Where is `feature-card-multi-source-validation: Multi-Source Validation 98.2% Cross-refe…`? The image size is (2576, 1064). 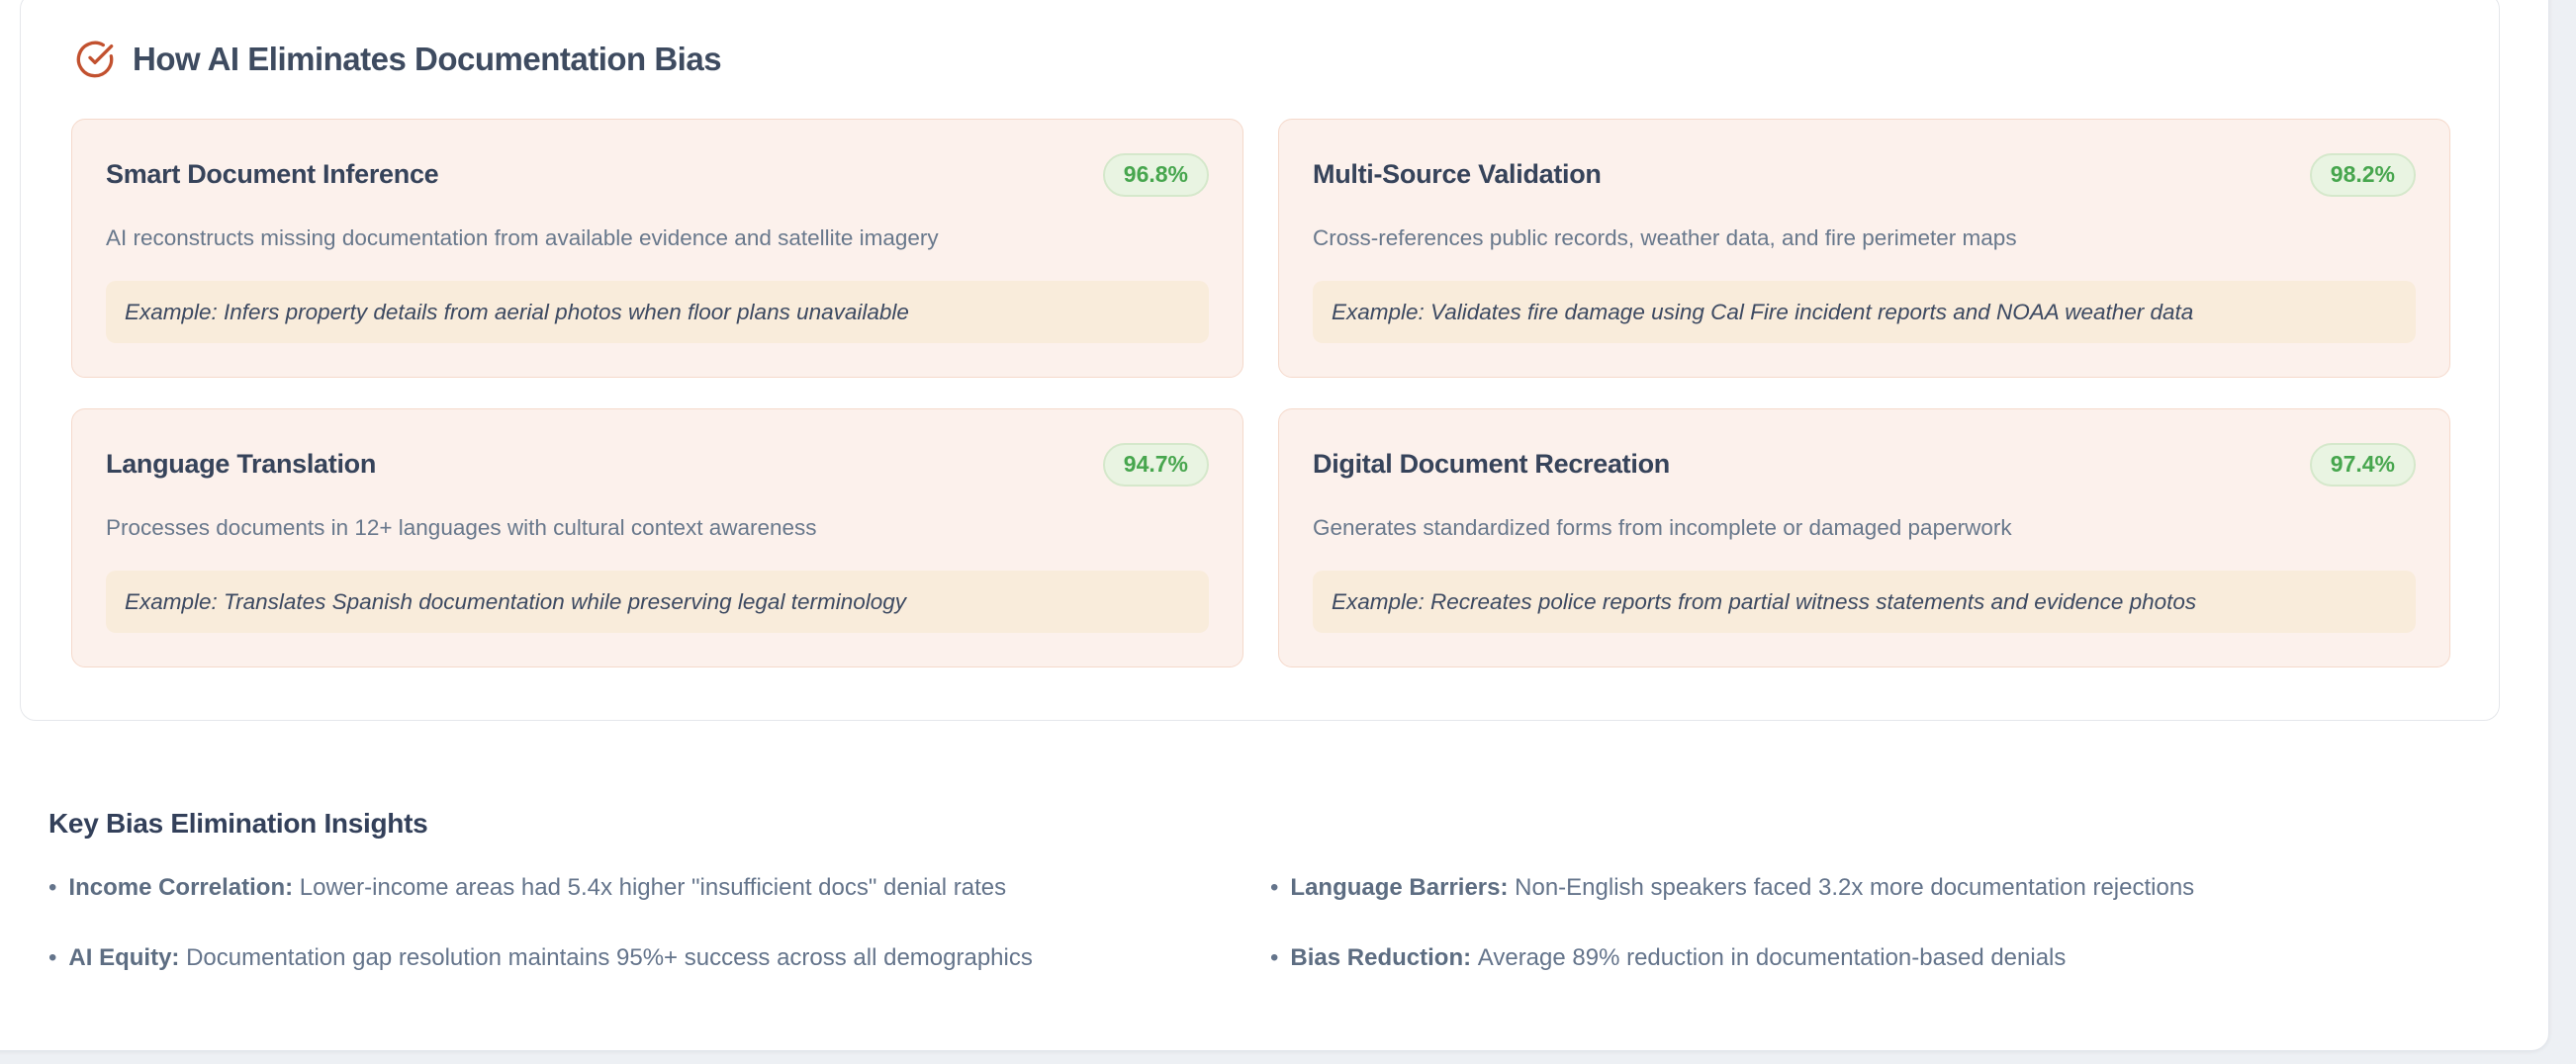 feature-card-multi-source-validation: Multi-Source Validation 98.2% Cross-refe… is located at coordinates (1864, 249).